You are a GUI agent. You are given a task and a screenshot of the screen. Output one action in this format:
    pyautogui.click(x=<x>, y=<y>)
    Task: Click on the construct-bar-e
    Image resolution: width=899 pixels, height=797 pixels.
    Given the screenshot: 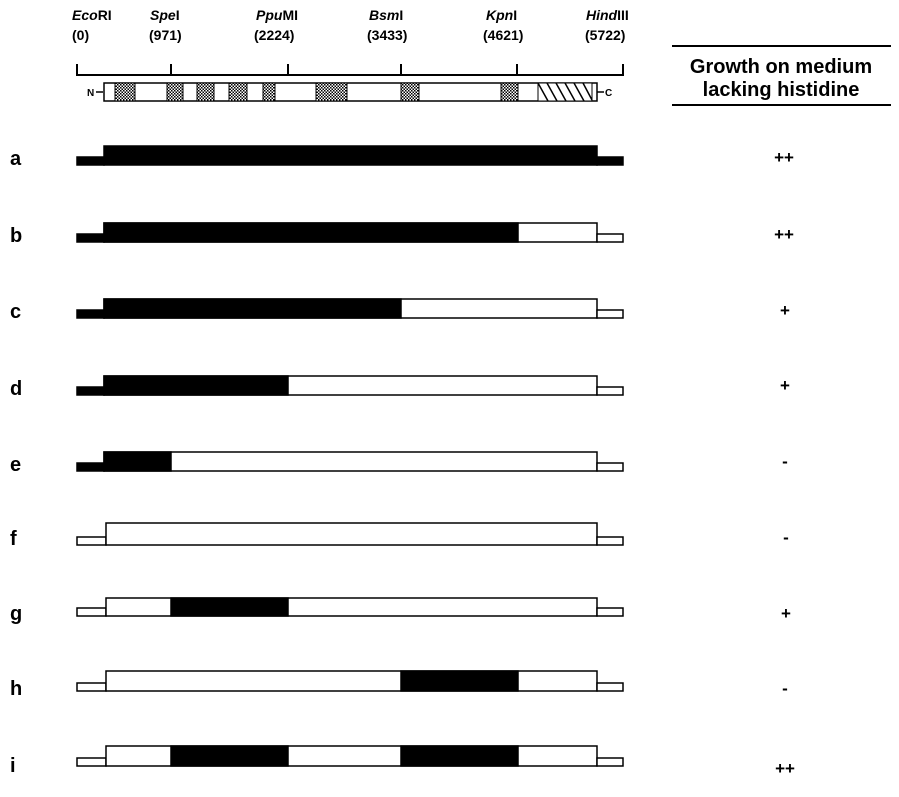 What is the action you would take?
    pyautogui.click(x=350, y=461)
    